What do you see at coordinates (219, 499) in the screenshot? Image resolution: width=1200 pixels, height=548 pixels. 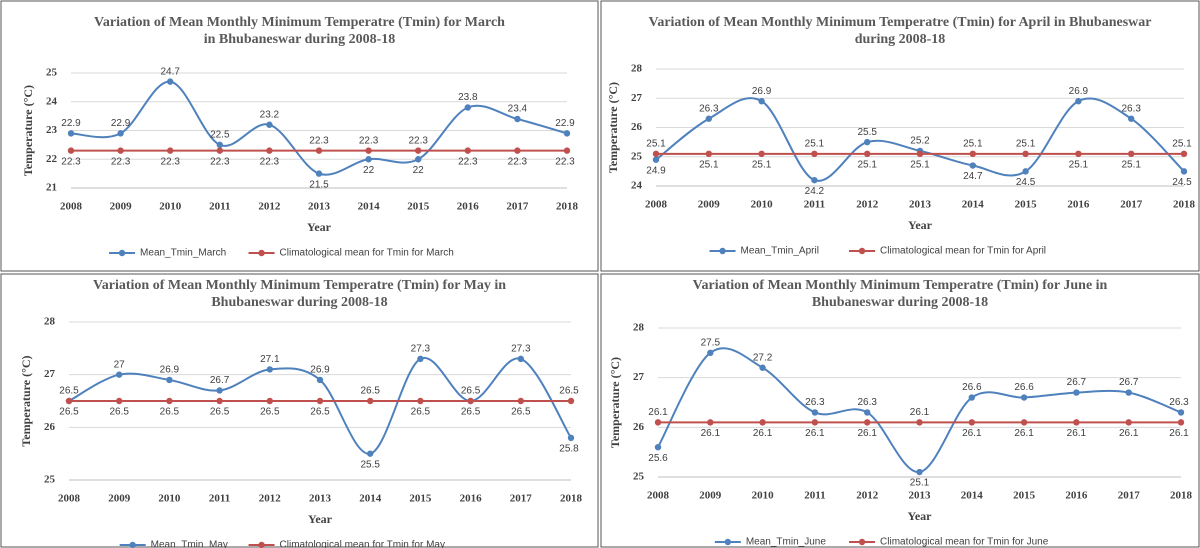 I see `x-tick-label: 2011` at bounding box center [219, 499].